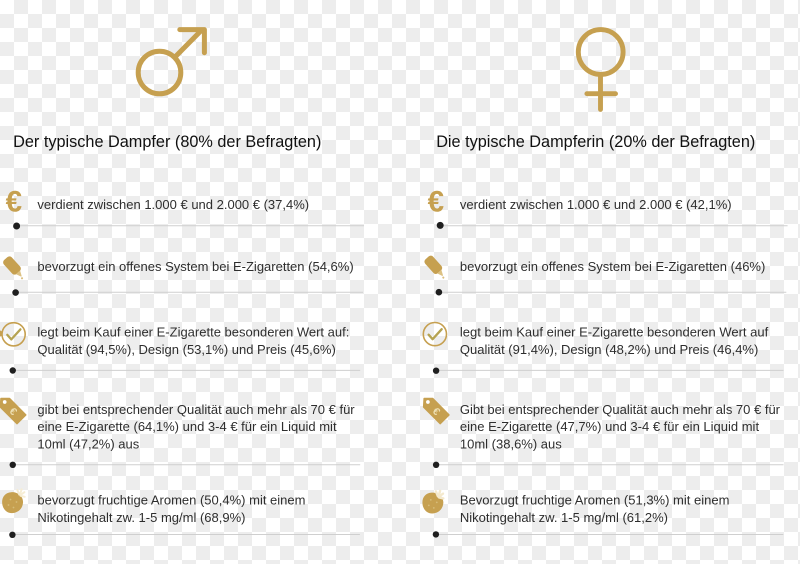 The image size is (800, 564). Describe the element at coordinates (511, 443) in the screenshot. I see `svg-text: 10ml (38,6%) aus` at that location.